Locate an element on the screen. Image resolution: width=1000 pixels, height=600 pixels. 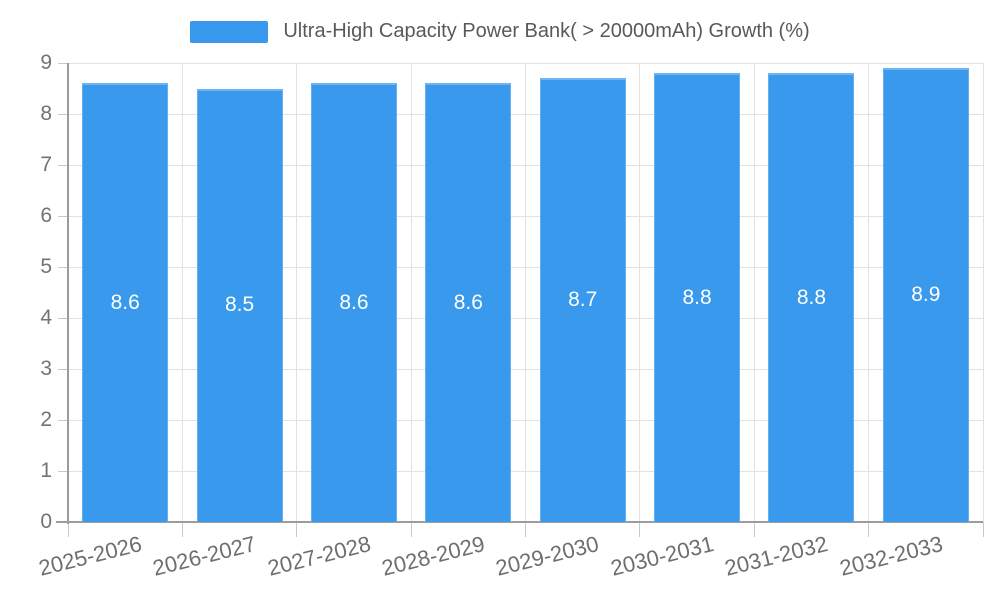
bar-2026-2027 is located at coordinates (239, 305).